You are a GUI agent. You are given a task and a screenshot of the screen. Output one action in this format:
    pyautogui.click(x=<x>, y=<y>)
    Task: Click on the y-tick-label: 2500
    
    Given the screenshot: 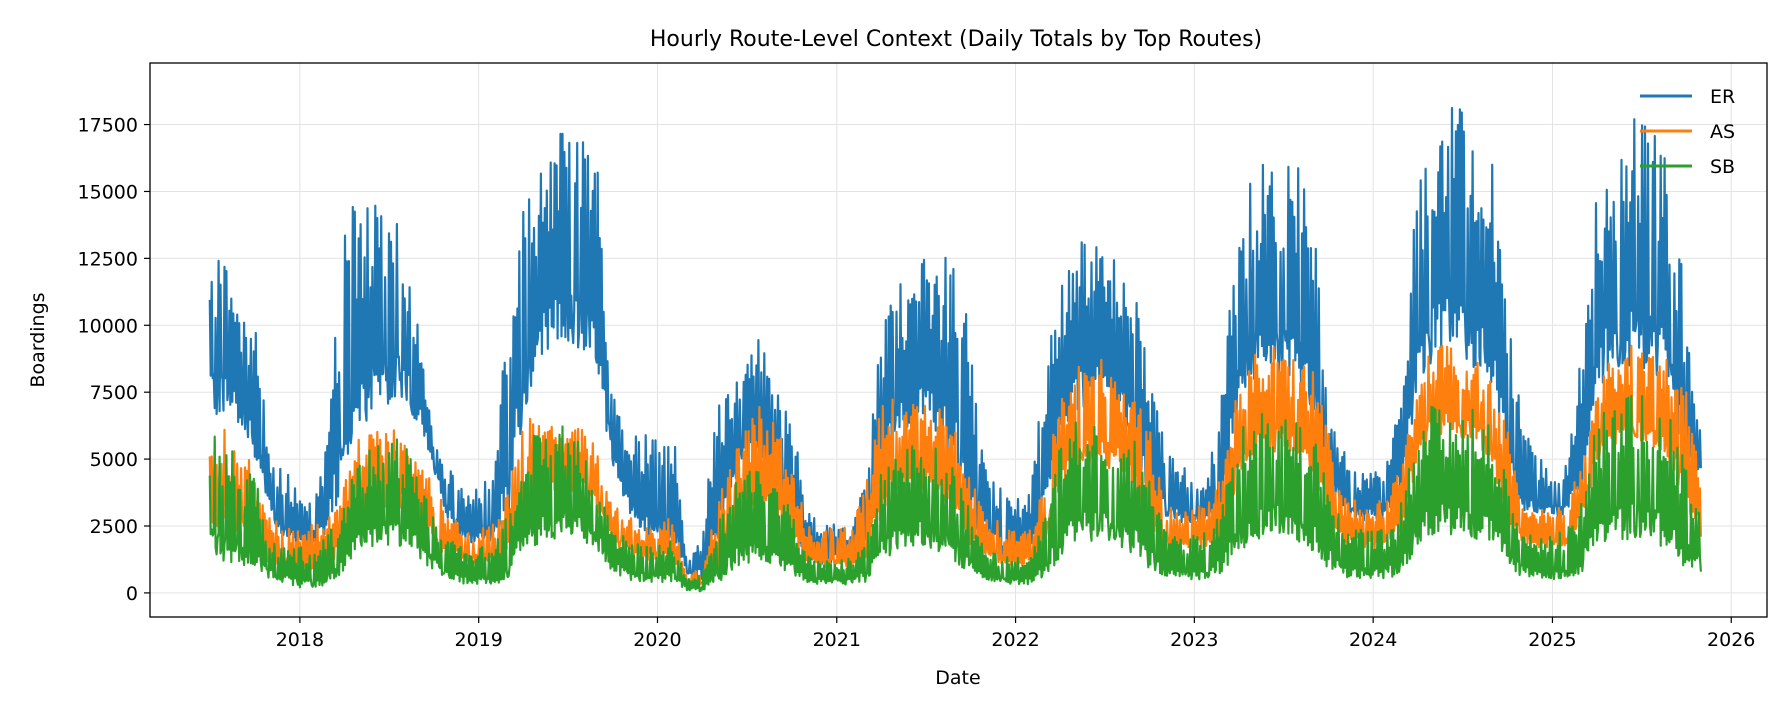 What is the action you would take?
    pyautogui.click(x=114, y=527)
    